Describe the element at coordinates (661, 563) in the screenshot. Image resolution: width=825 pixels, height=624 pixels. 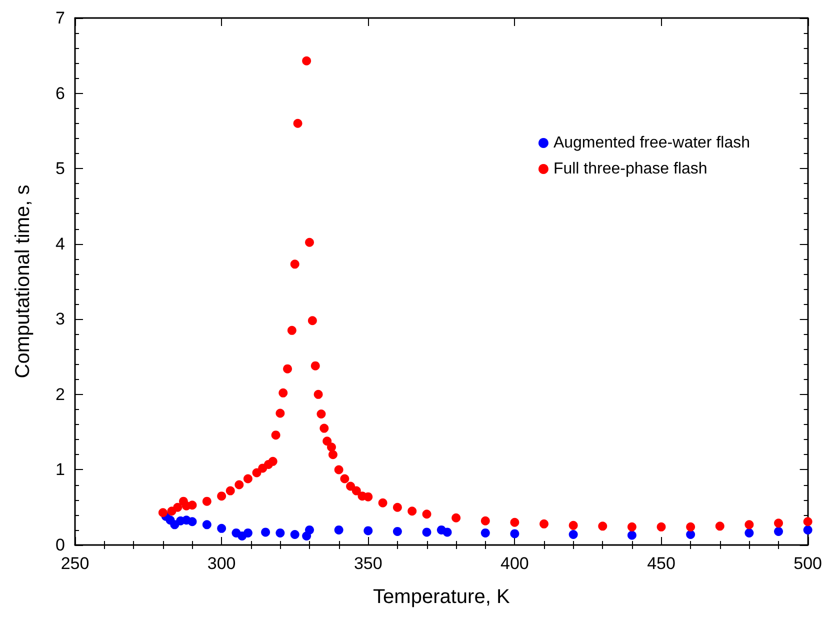
I see `x-tick-label: 450` at that location.